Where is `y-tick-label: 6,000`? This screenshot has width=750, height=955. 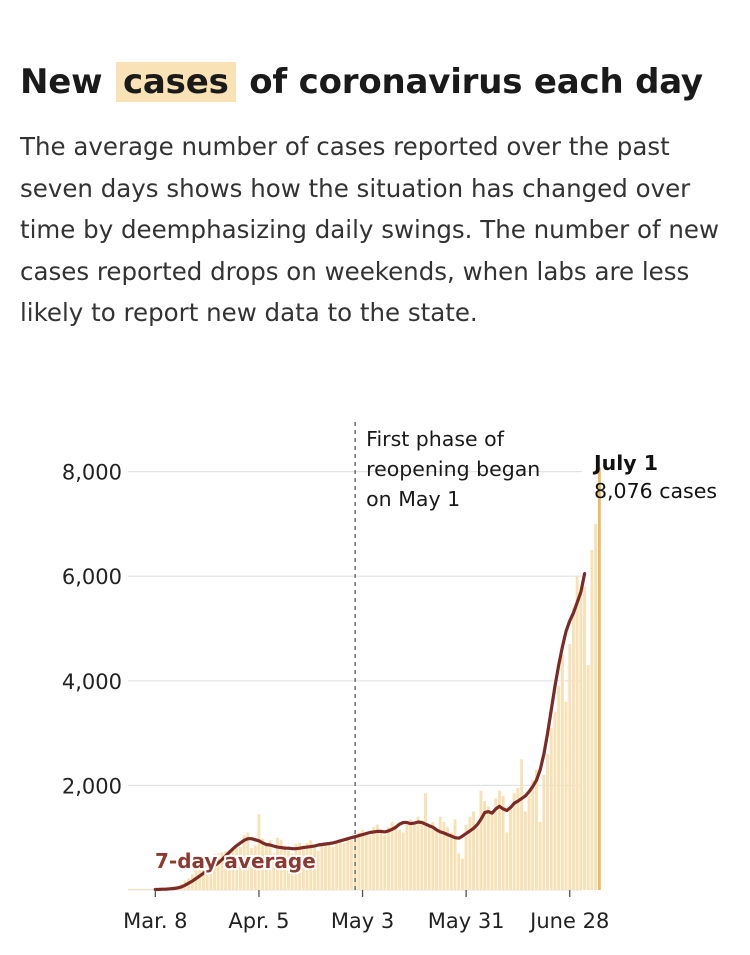
y-tick-label: 6,000 is located at coordinates (92, 577).